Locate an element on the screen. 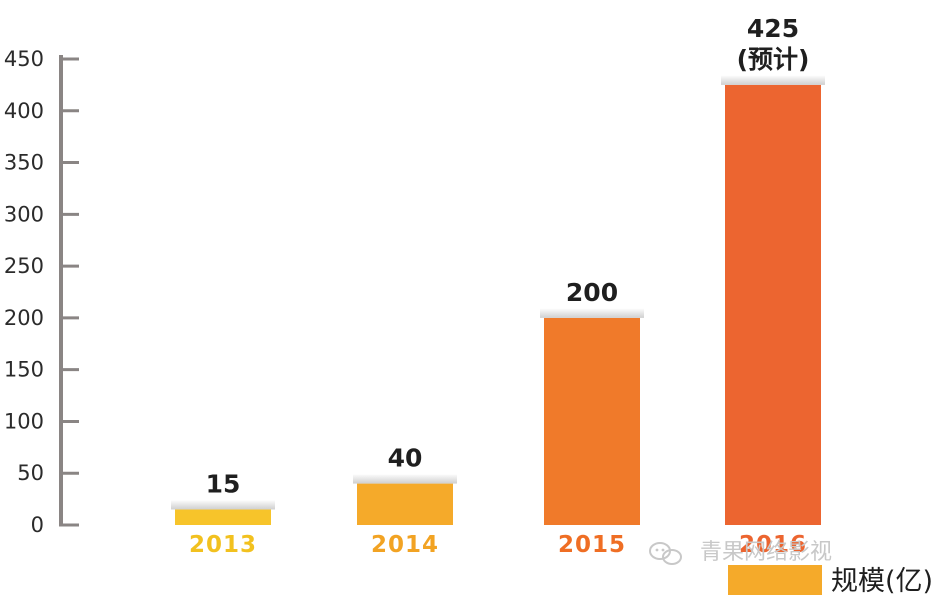  watermark: 青果网络影视 is located at coordinates (740, 552).